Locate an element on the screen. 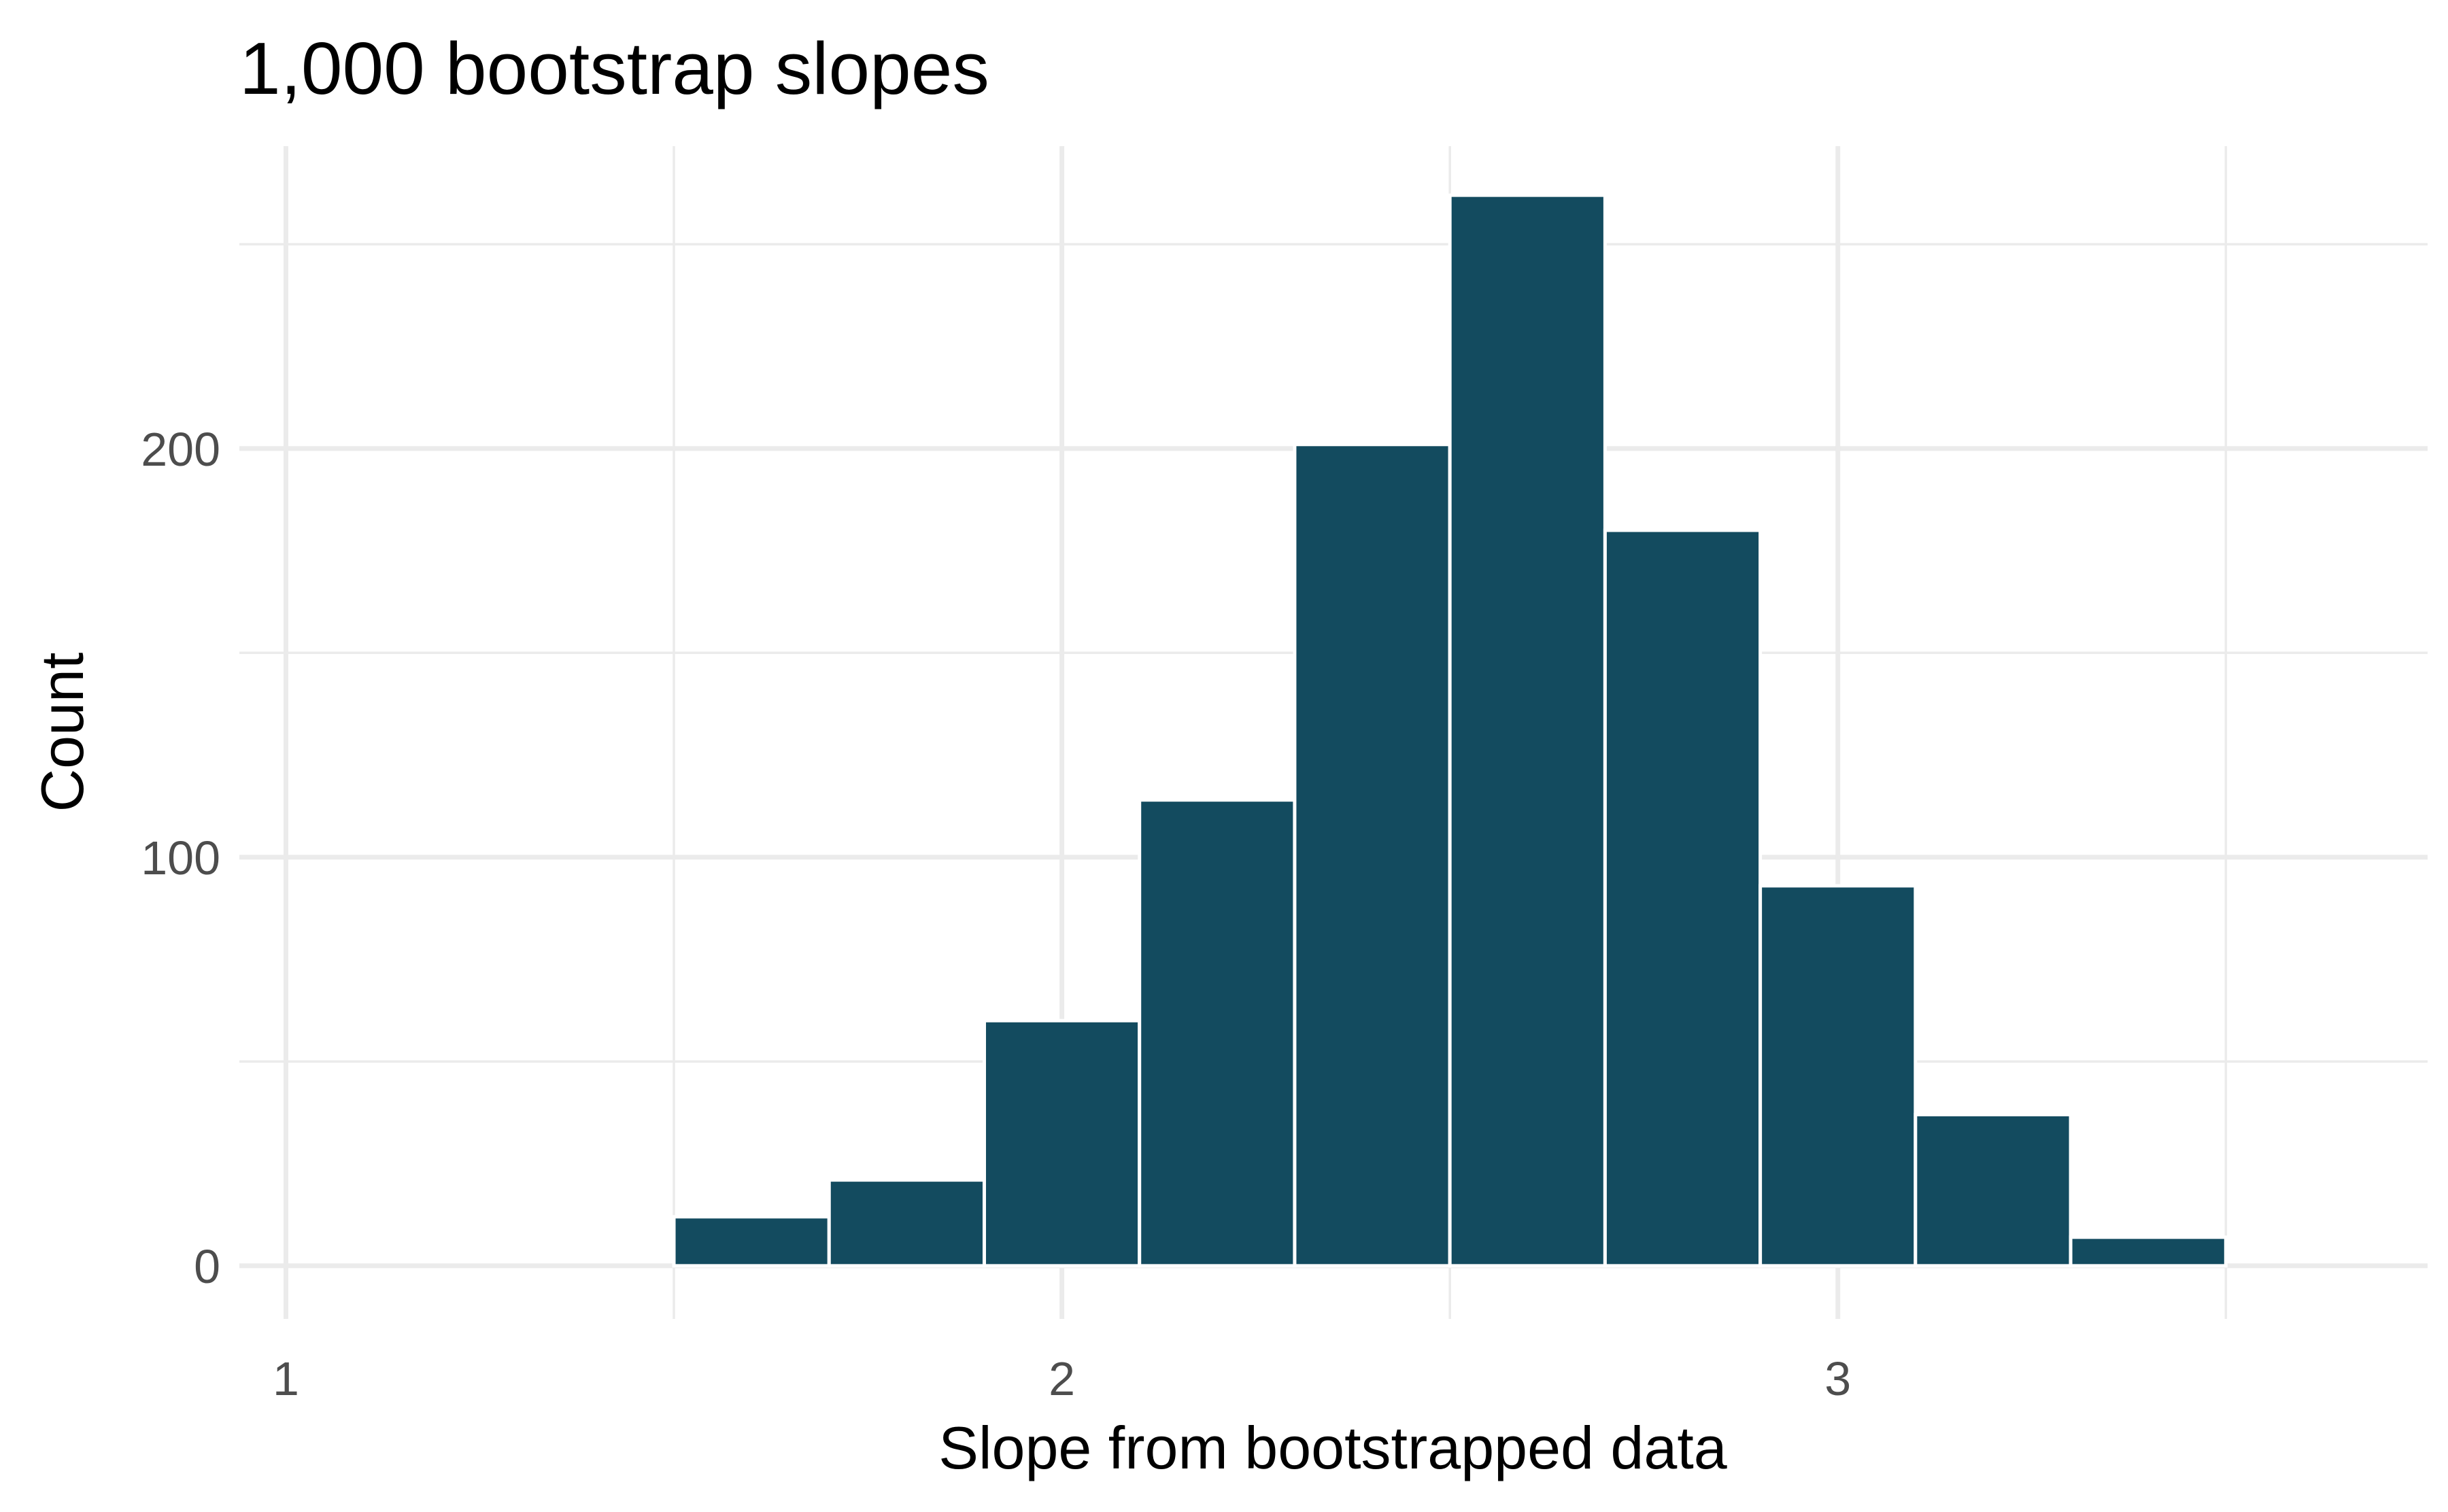 This screenshot has width=2448, height=1512. y-tick-label: 0 is located at coordinates (207, 1266).